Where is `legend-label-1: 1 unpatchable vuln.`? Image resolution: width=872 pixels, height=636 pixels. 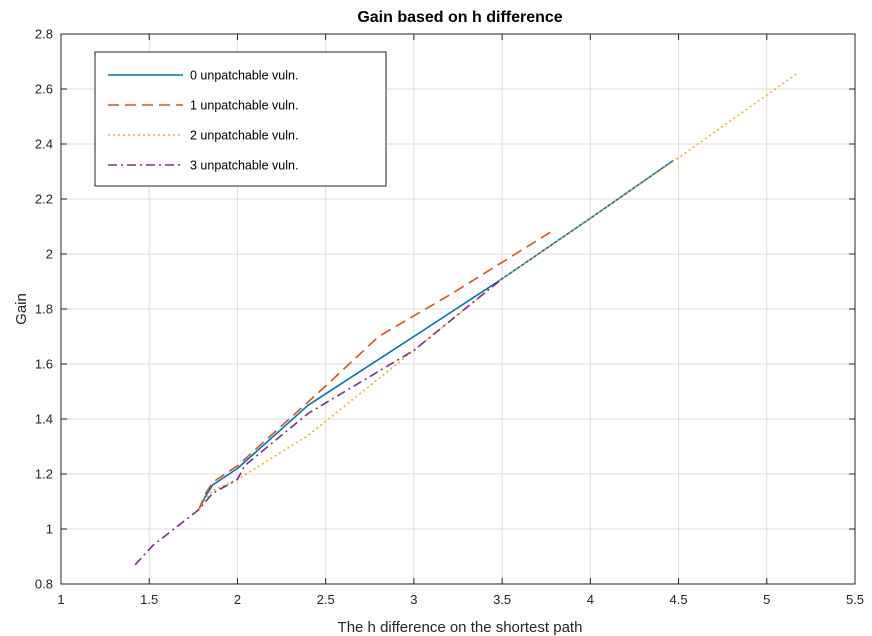 legend-label-1: 1 unpatchable vuln. is located at coordinates (244, 106).